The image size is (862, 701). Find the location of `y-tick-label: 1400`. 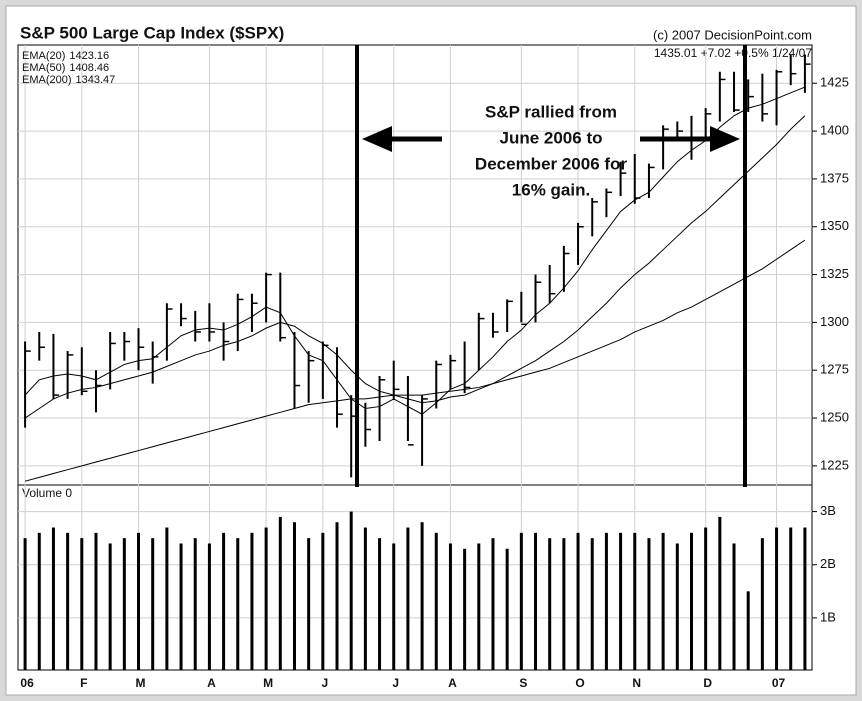

y-tick-label: 1400 is located at coordinates (834, 130).